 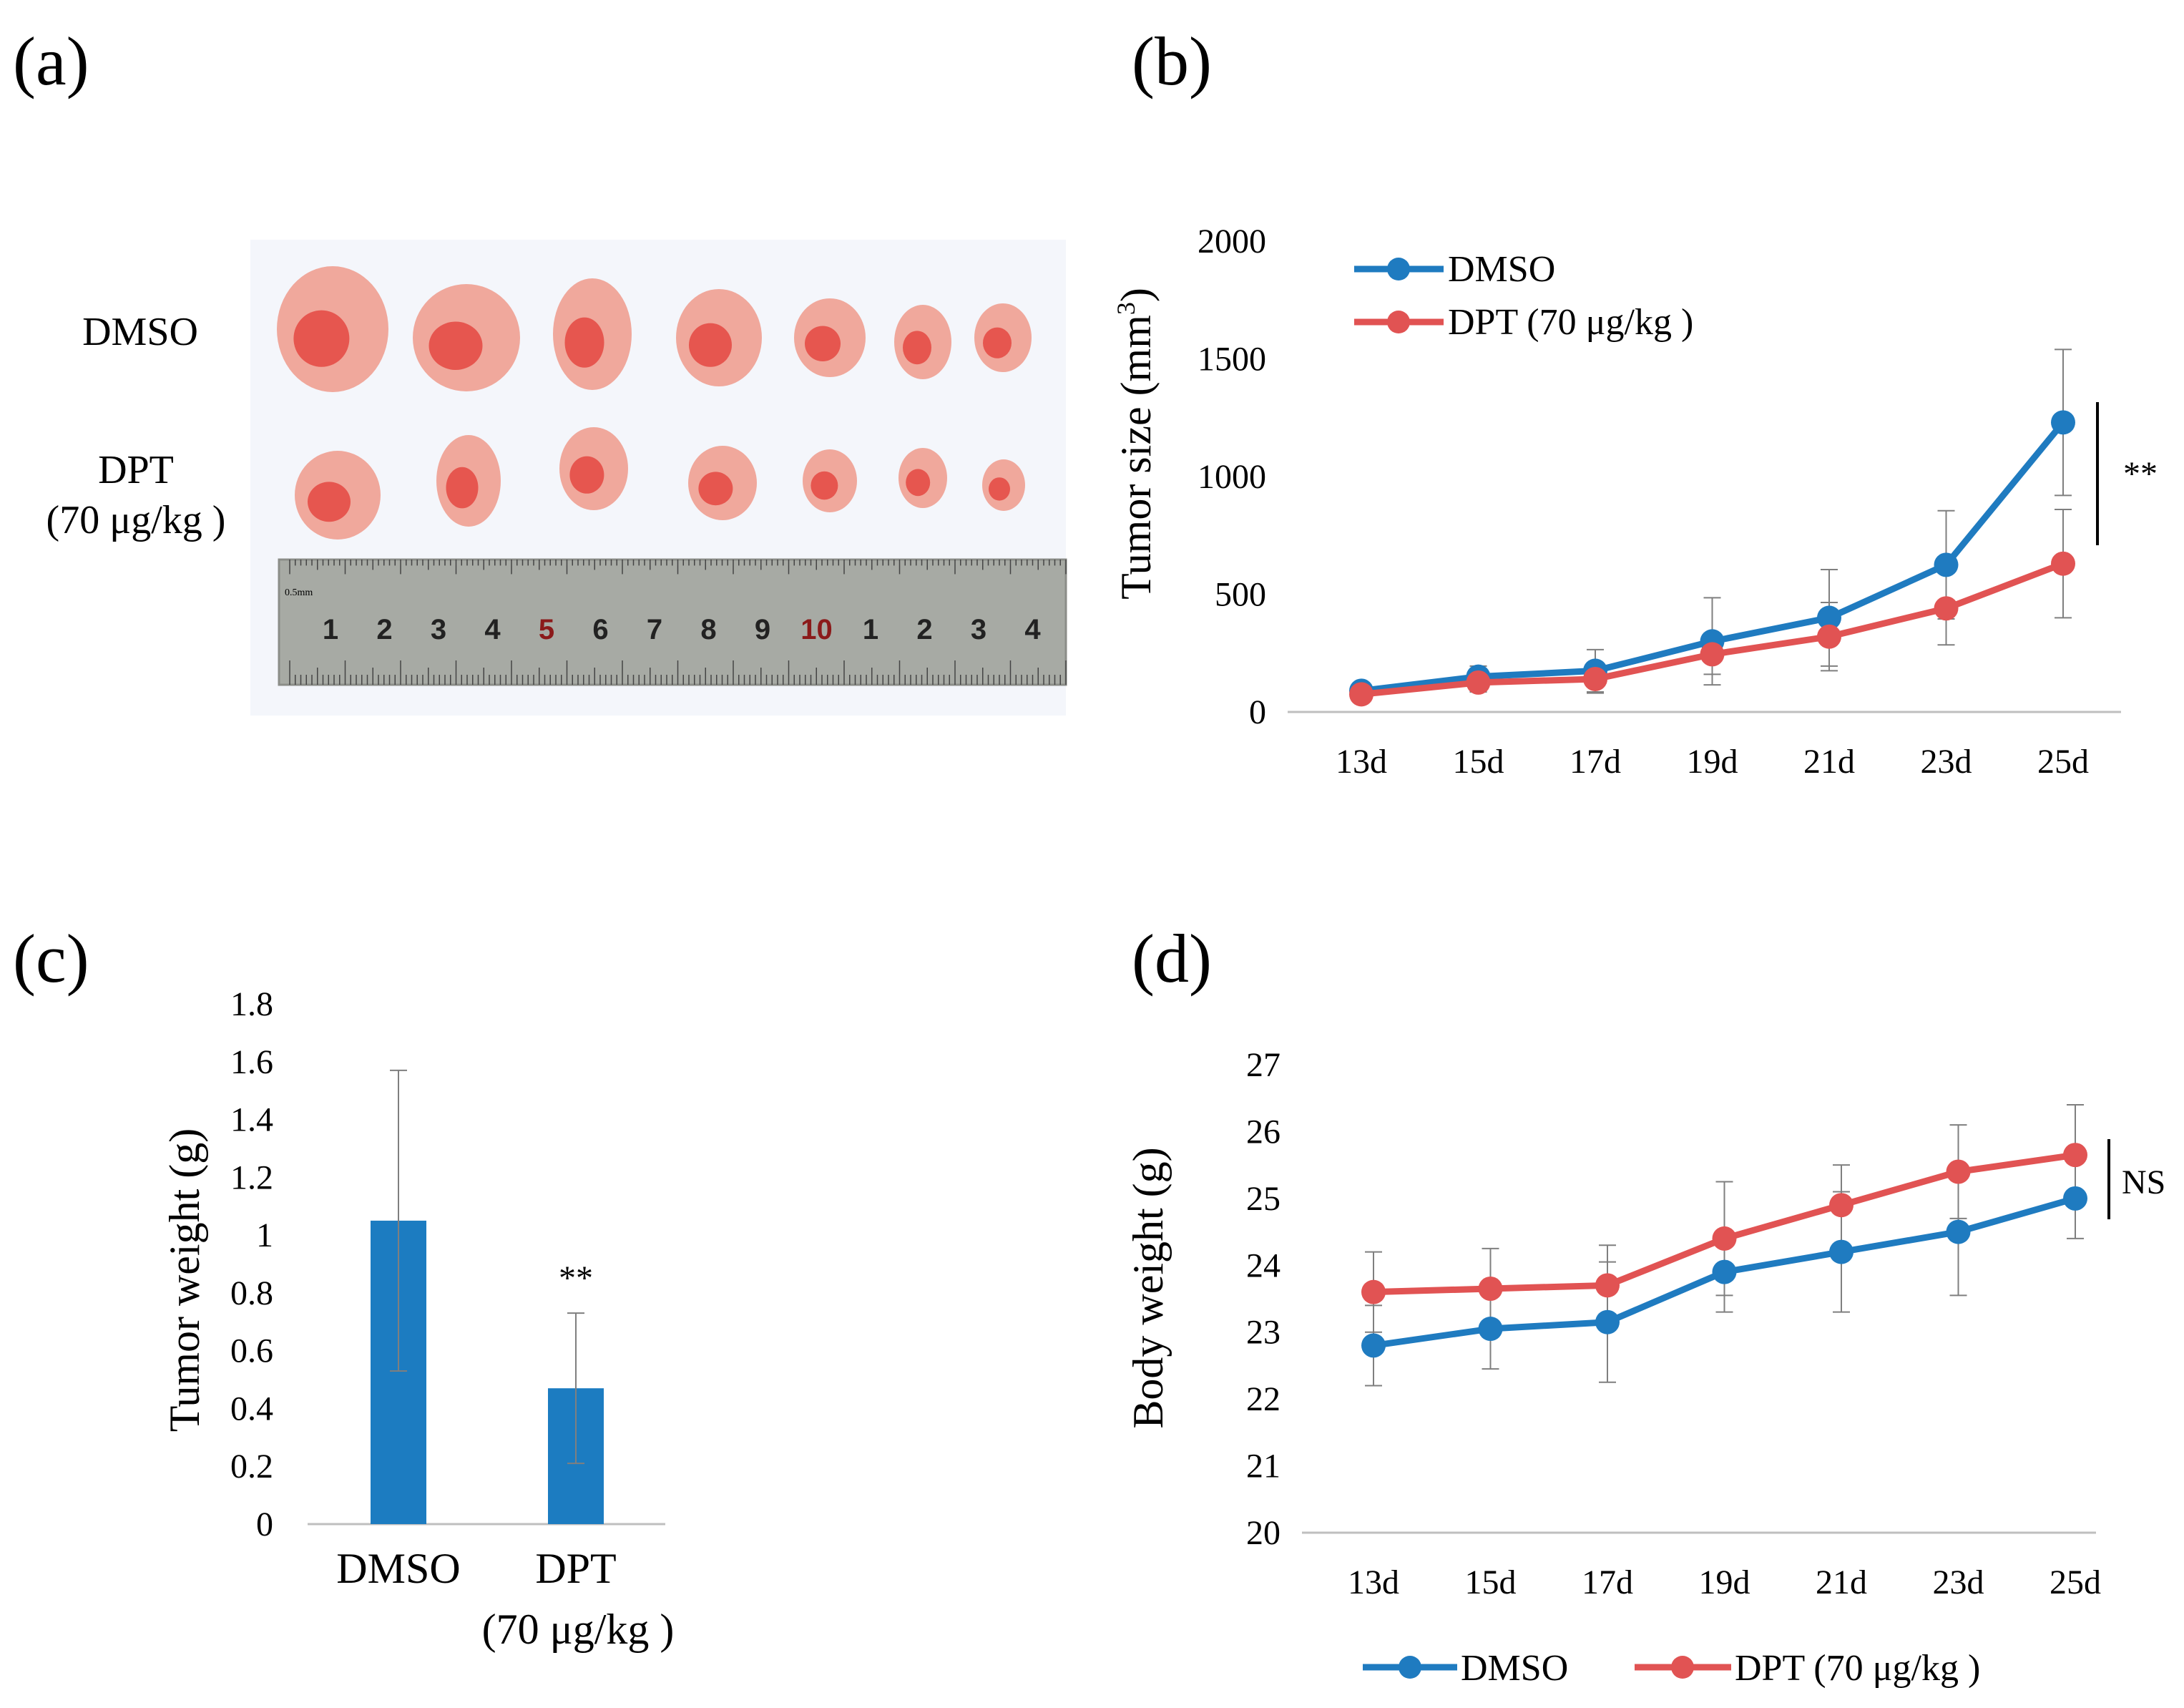 I want to click on b-x-tick-label: 21d, so click(x=1829, y=762).